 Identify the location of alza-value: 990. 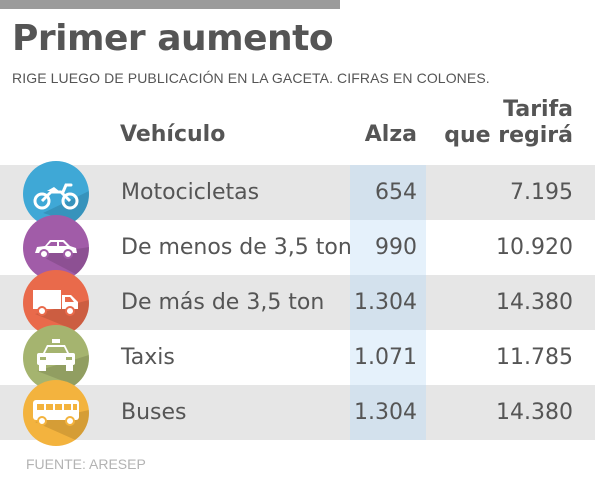
(396, 247).